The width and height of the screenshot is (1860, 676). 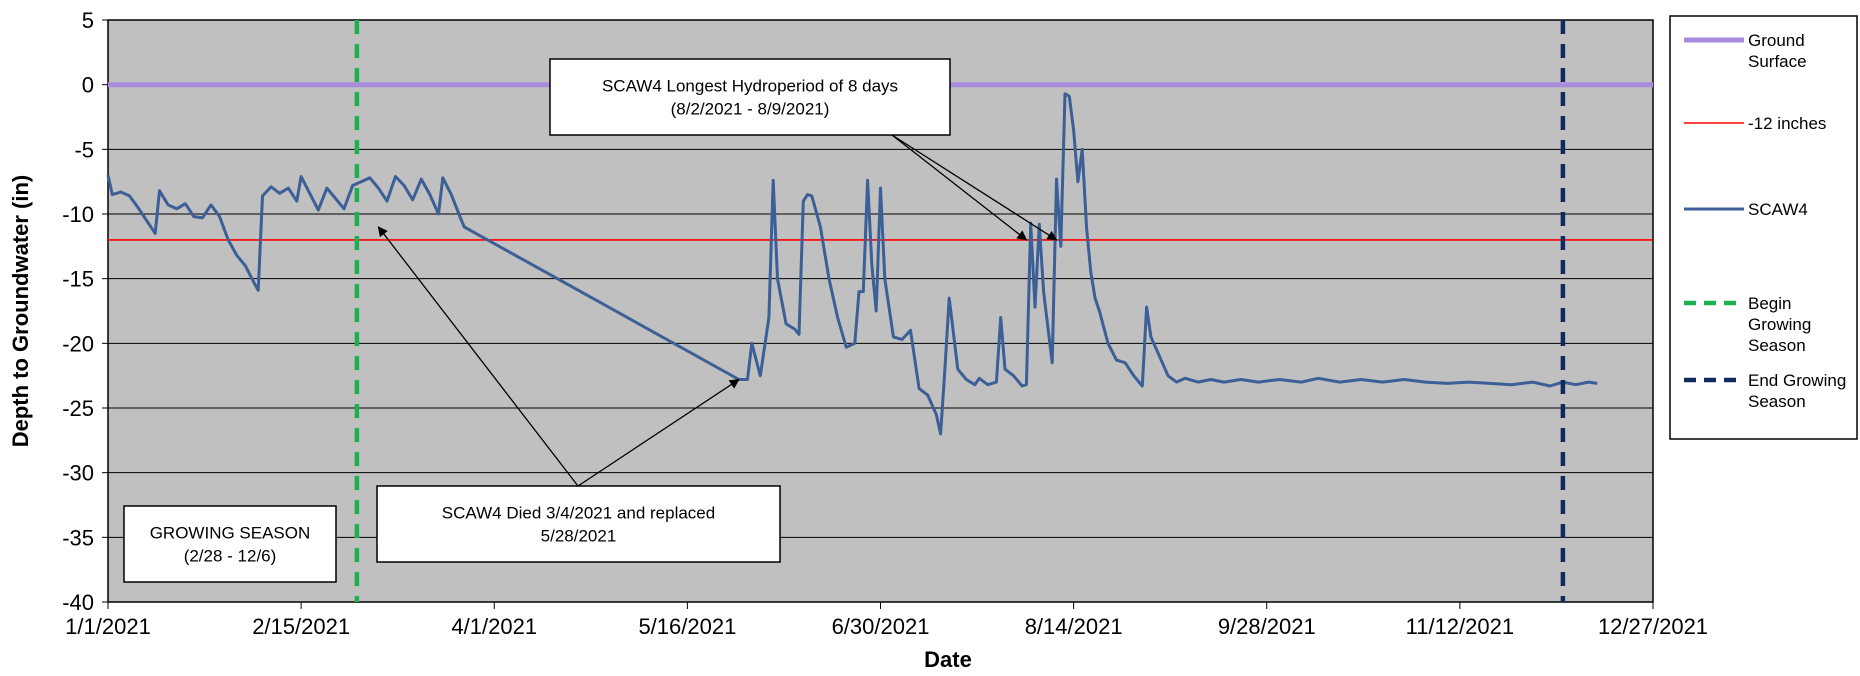 I want to click on legend-label: End Growing, so click(x=1797, y=380).